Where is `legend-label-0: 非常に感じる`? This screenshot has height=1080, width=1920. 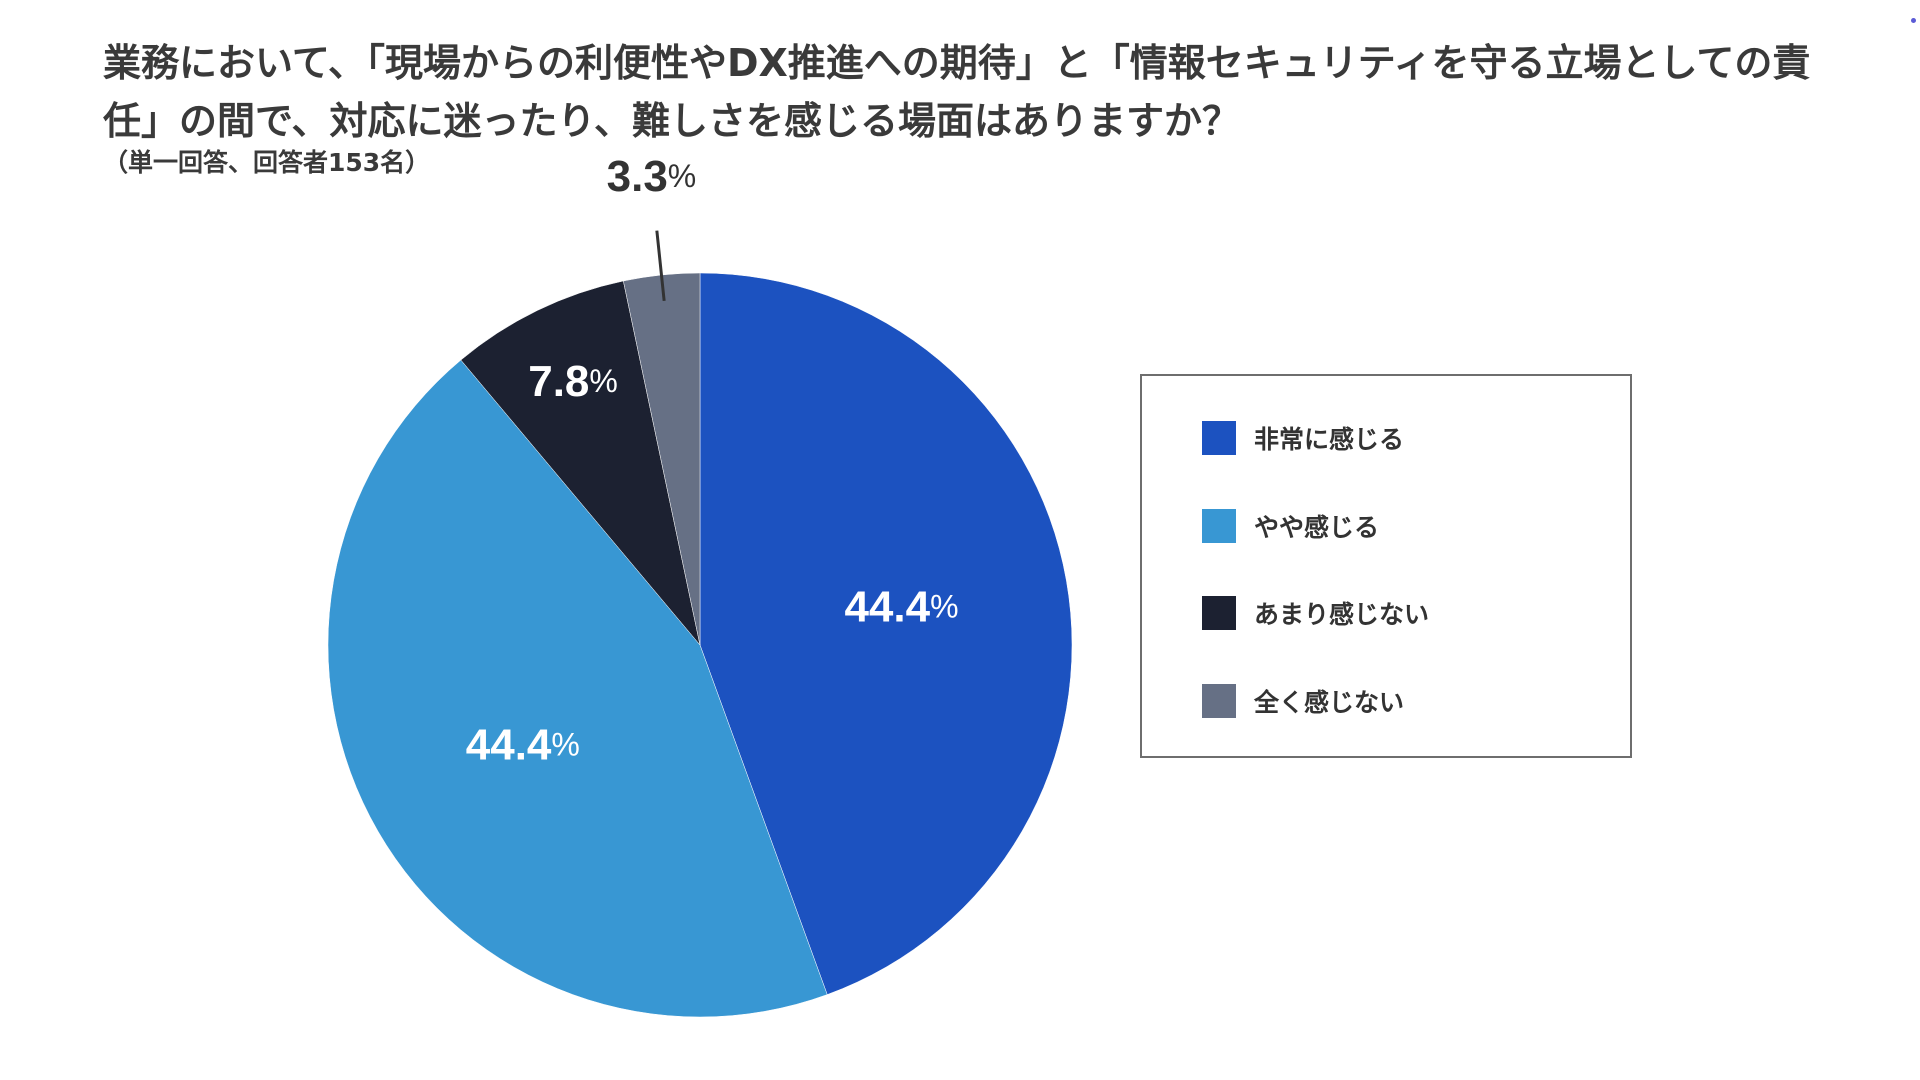 legend-label-0: 非常に感じる is located at coordinates (1329, 439).